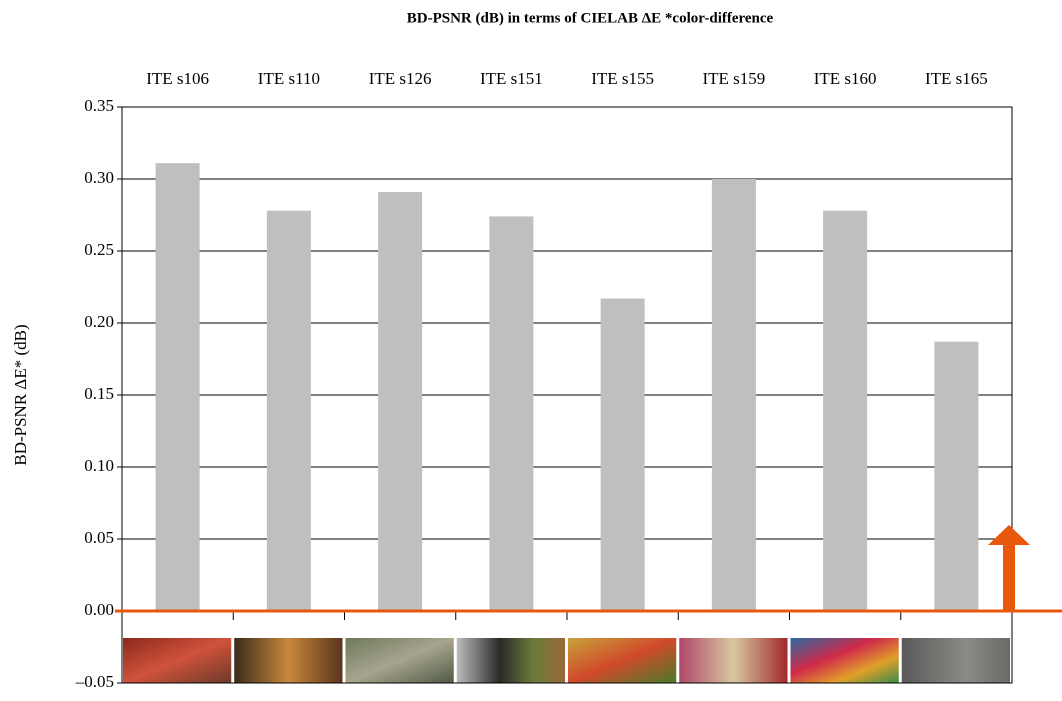 The width and height of the screenshot is (1062, 701). What do you see at coordinates (99, 537) in the screenshot?
I see `y-tick-label: 0.05` at bounding box center [99, 537].